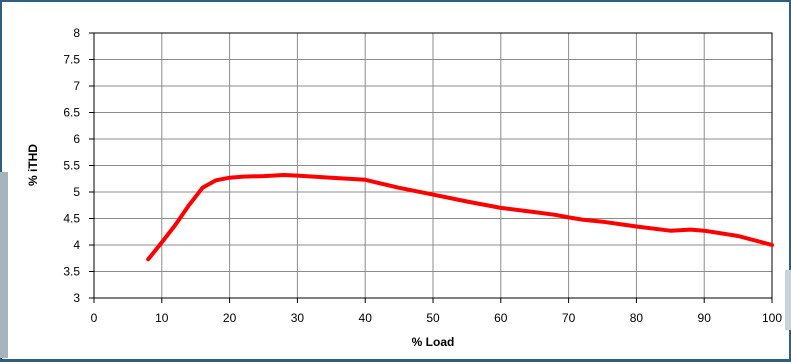  I want to click on y-tick-label: 6, so click(76, 139).